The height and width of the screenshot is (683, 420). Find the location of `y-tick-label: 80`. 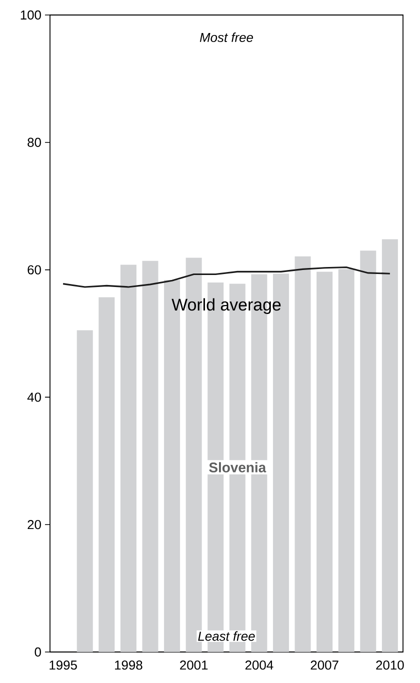

y-tick-label: 80 is located at coordinates (34, 142).